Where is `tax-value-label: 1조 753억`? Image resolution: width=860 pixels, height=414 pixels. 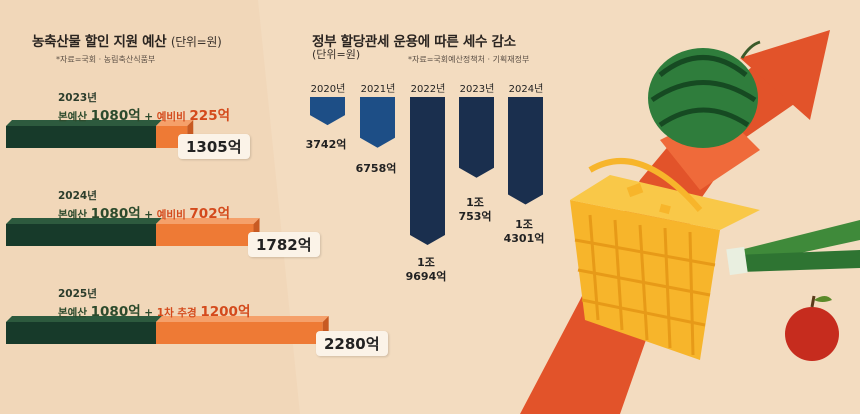 tax-value-label: 1조 753억 is located at coordinates (475, 210).